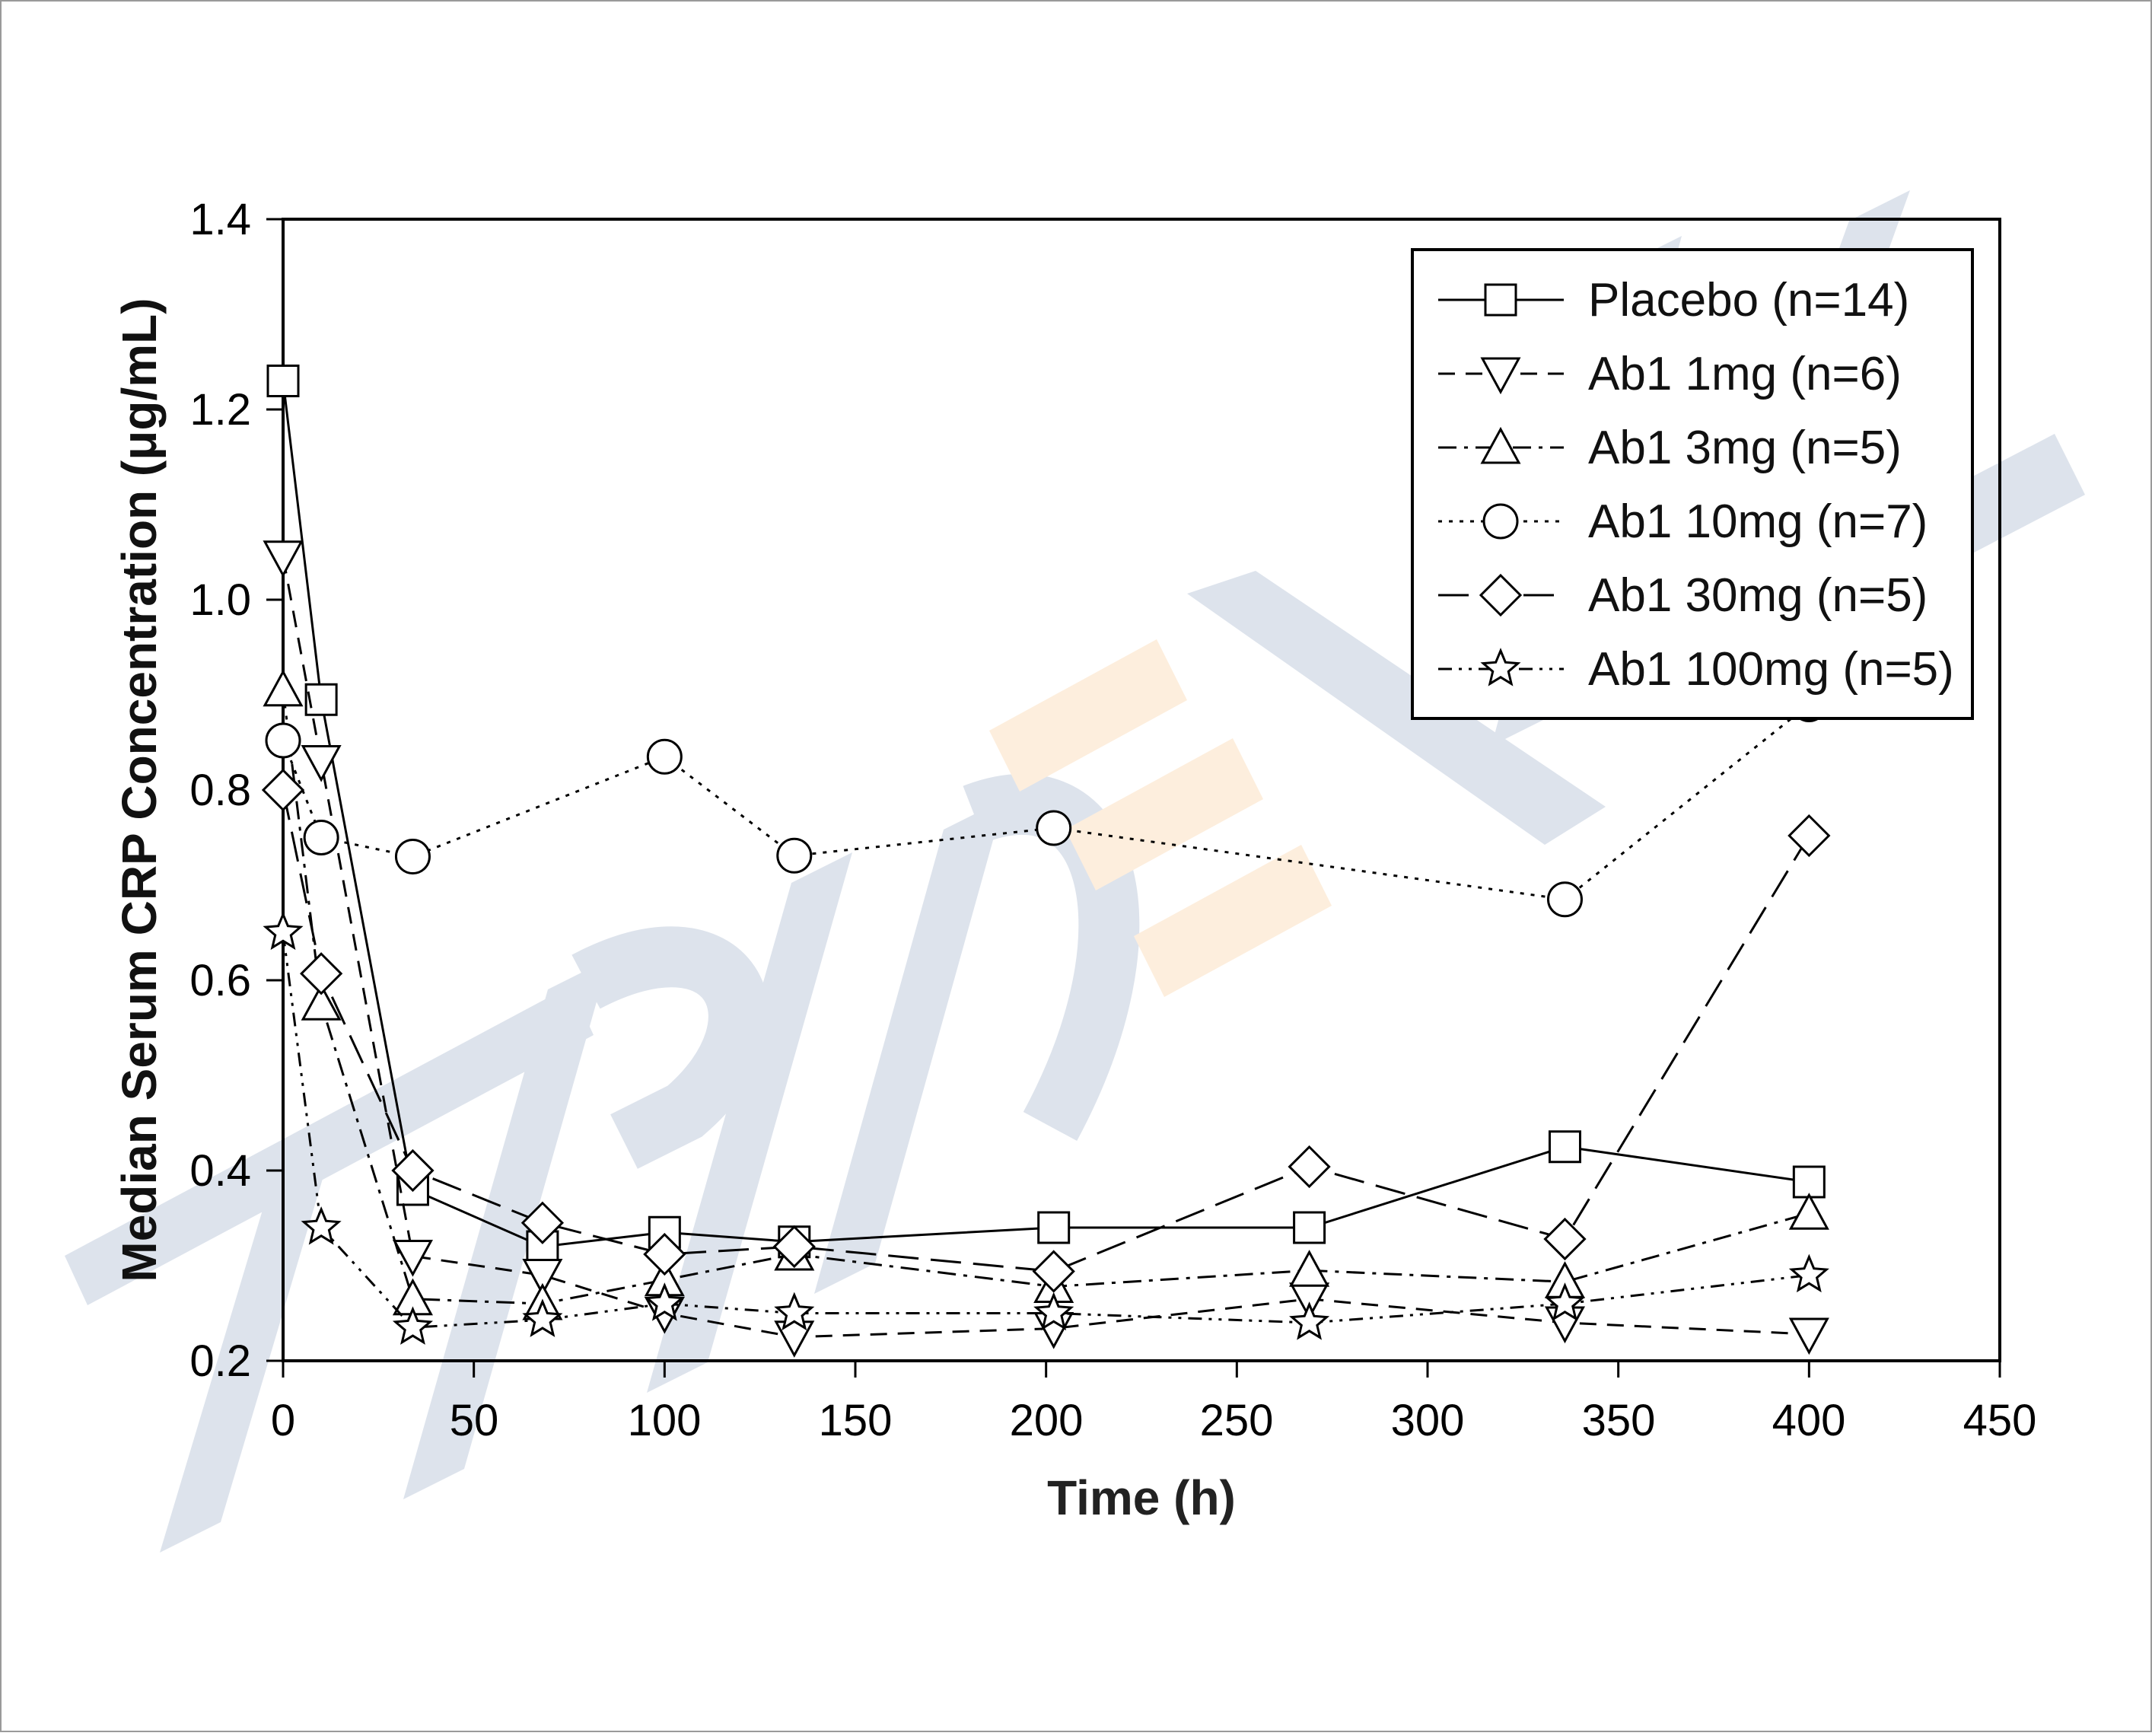 The width and height of the screenshot is (2152, 1736). What do you see at coordinates (139, 790) in the screenshot?
I see `y-axis-title: Median Serum CRP Concentration (μg/mL)` at bounding box center [139, 790].